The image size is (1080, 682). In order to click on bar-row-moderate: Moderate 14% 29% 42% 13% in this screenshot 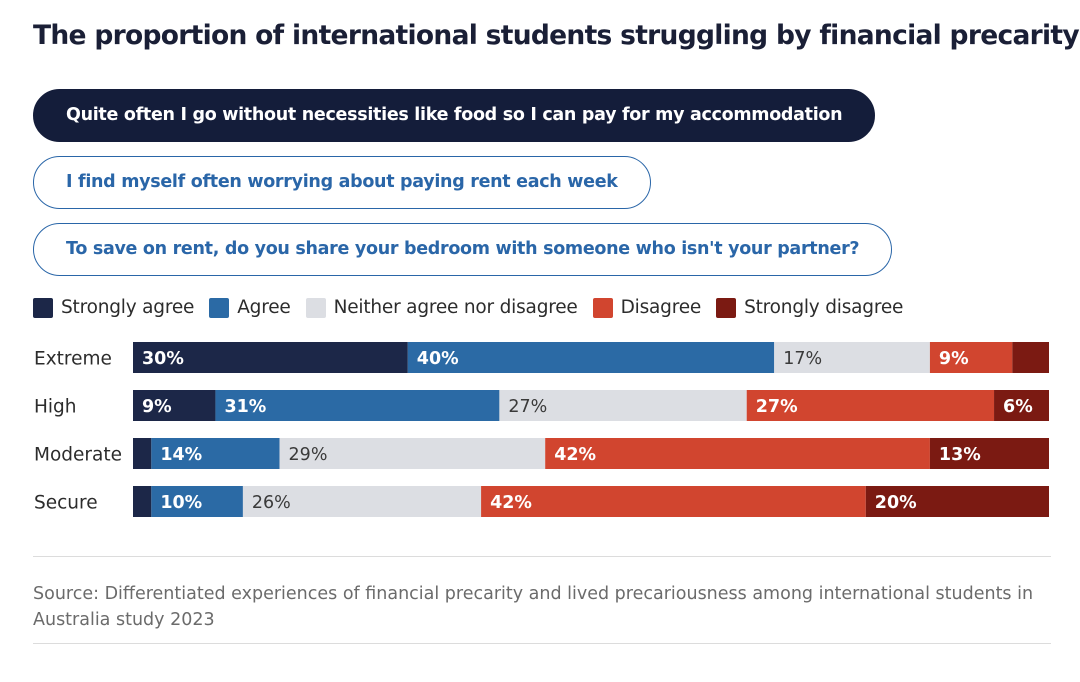, I will do `click(541, 453)`.